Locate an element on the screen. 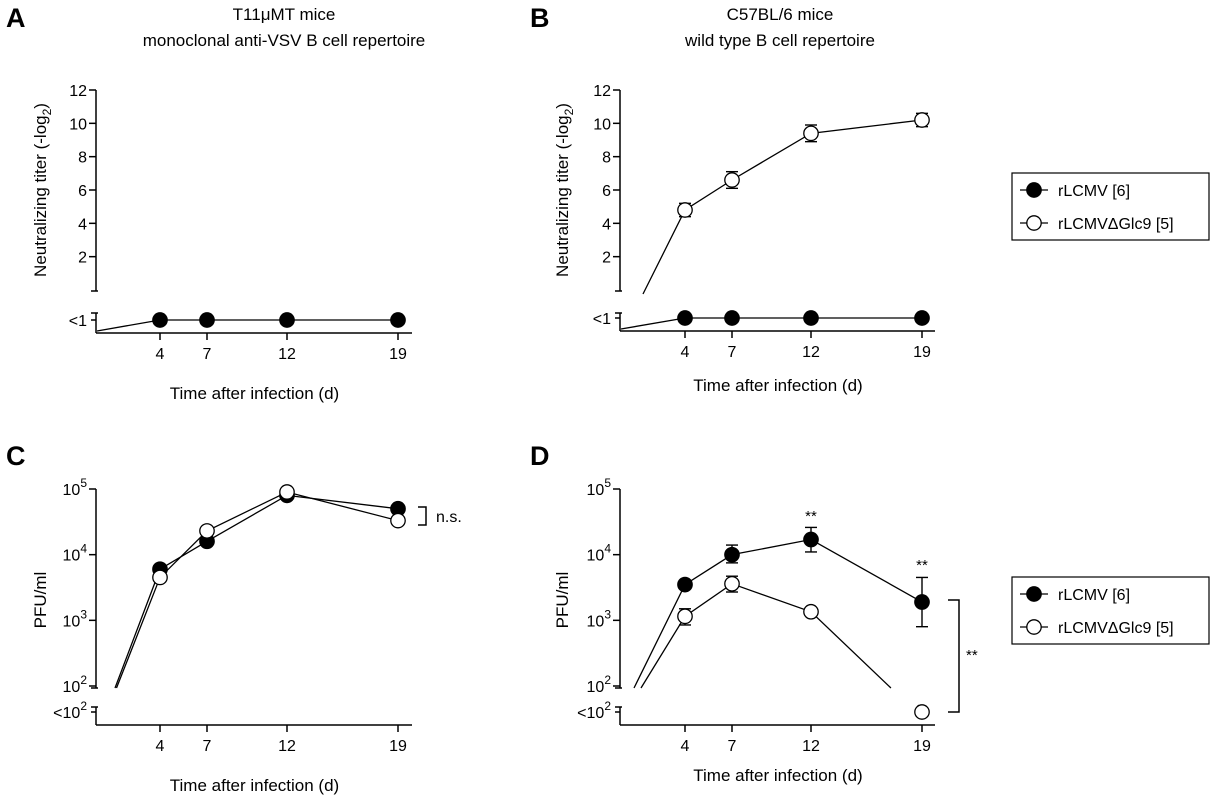 The image size is (1224, 800). y-tick-label: 10⁵ is located at coordinates (599, 487).